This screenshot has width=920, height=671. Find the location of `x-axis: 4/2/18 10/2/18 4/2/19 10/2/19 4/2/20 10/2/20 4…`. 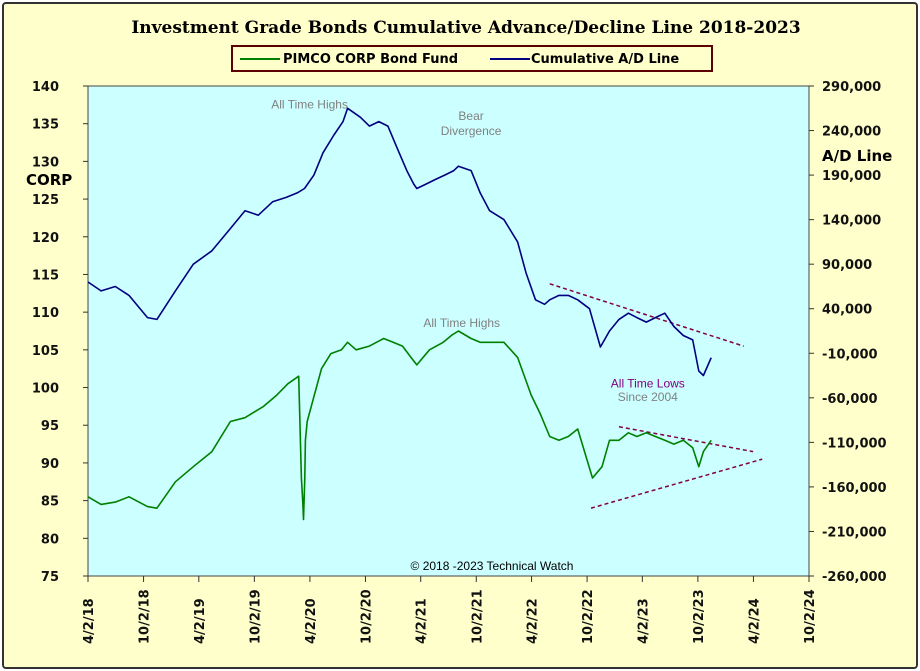

x-axis: 4/2/18 10/2/18 4/2/19 10/2/19 4/2/20 10/2/20 4… is located at coordinates (450, 610).